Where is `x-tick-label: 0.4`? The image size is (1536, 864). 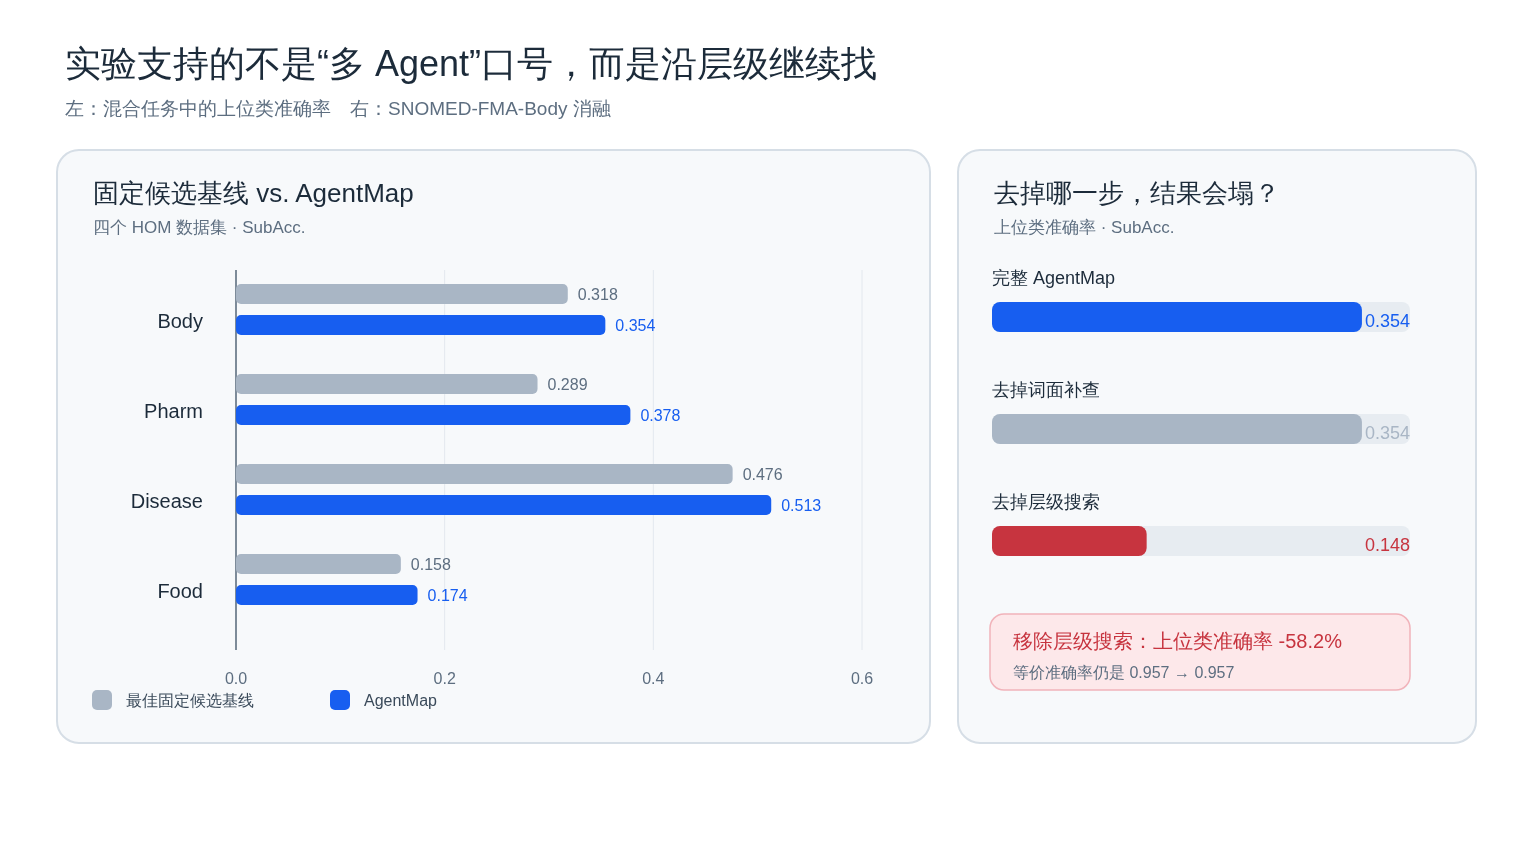
x-tick-label: 0.4 is located at coordinates (653, 678).